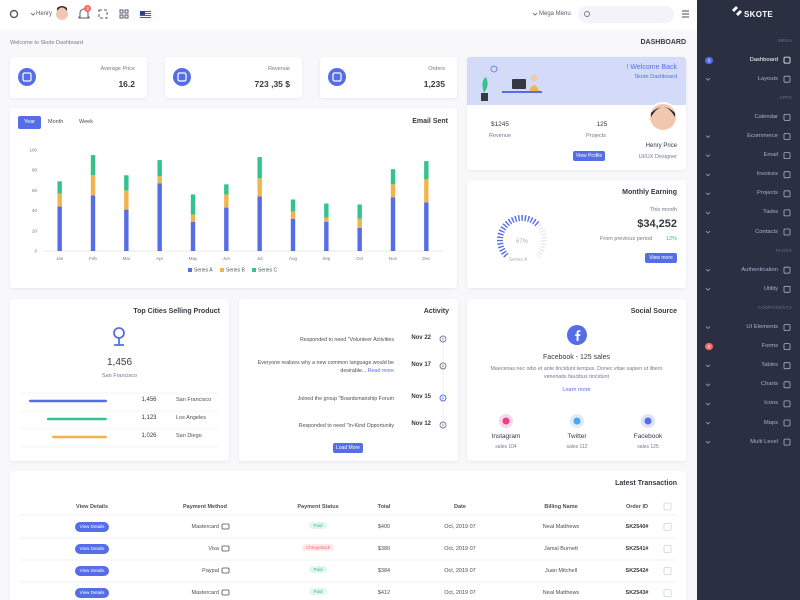  I want to click on apps-icon, so click(124, 14).